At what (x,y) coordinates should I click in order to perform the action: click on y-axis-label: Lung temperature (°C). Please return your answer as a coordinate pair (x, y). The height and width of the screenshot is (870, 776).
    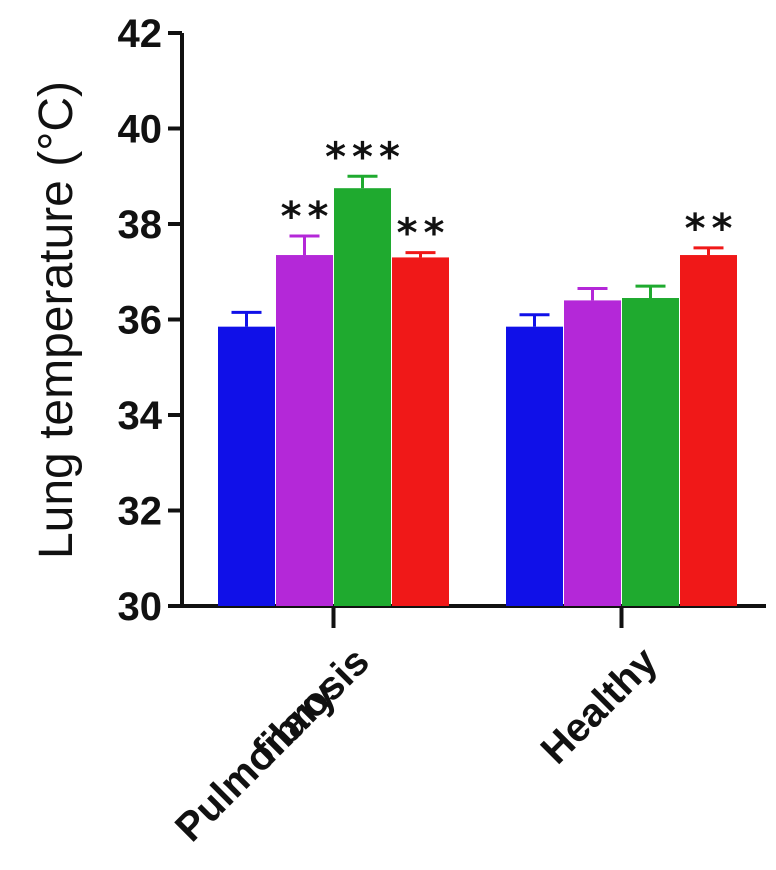
    Looking at the image, I should click on (56, 320).